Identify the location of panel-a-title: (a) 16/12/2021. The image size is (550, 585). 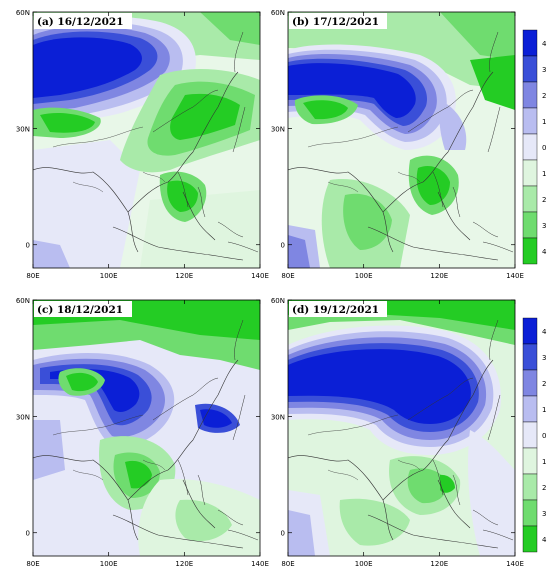
(80, 22).